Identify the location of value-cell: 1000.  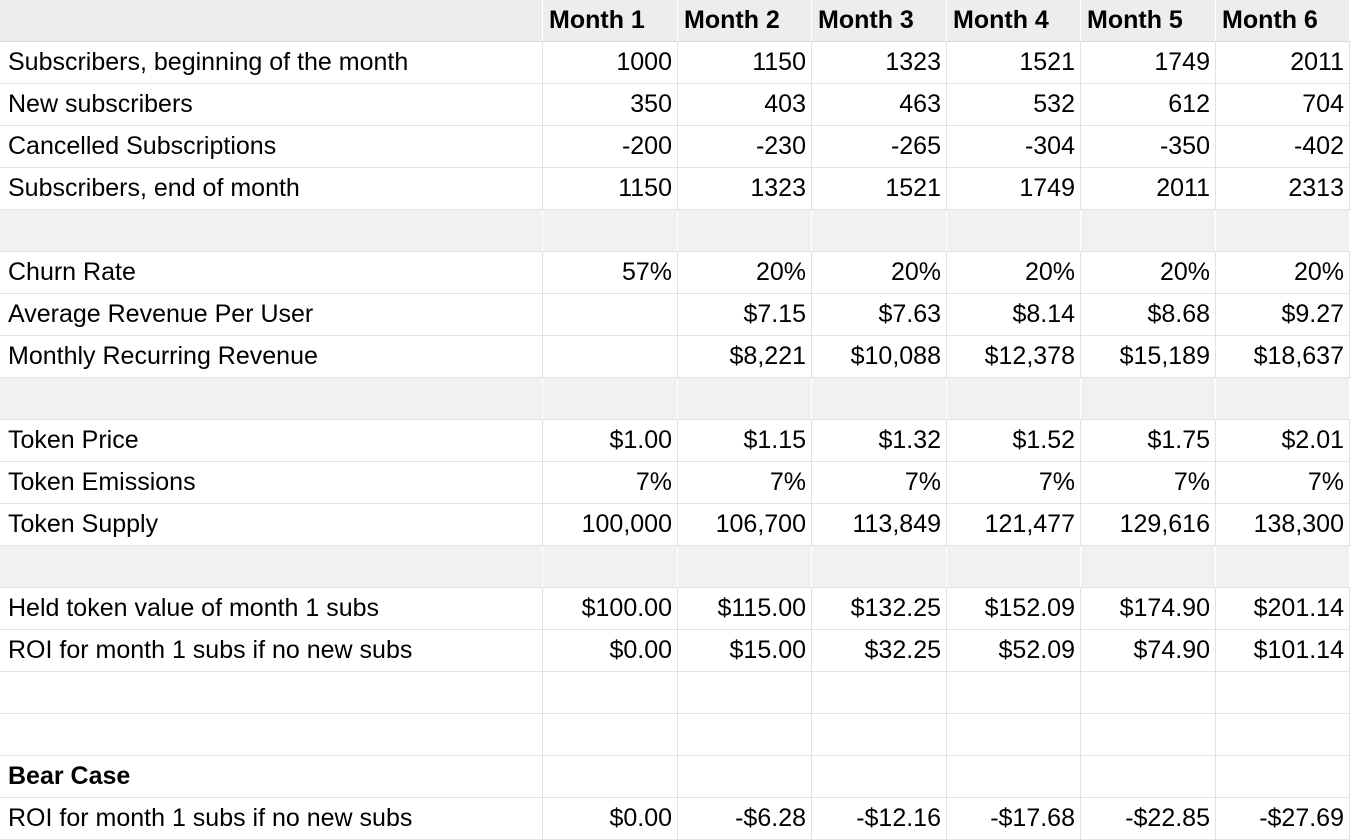
(610, 63).